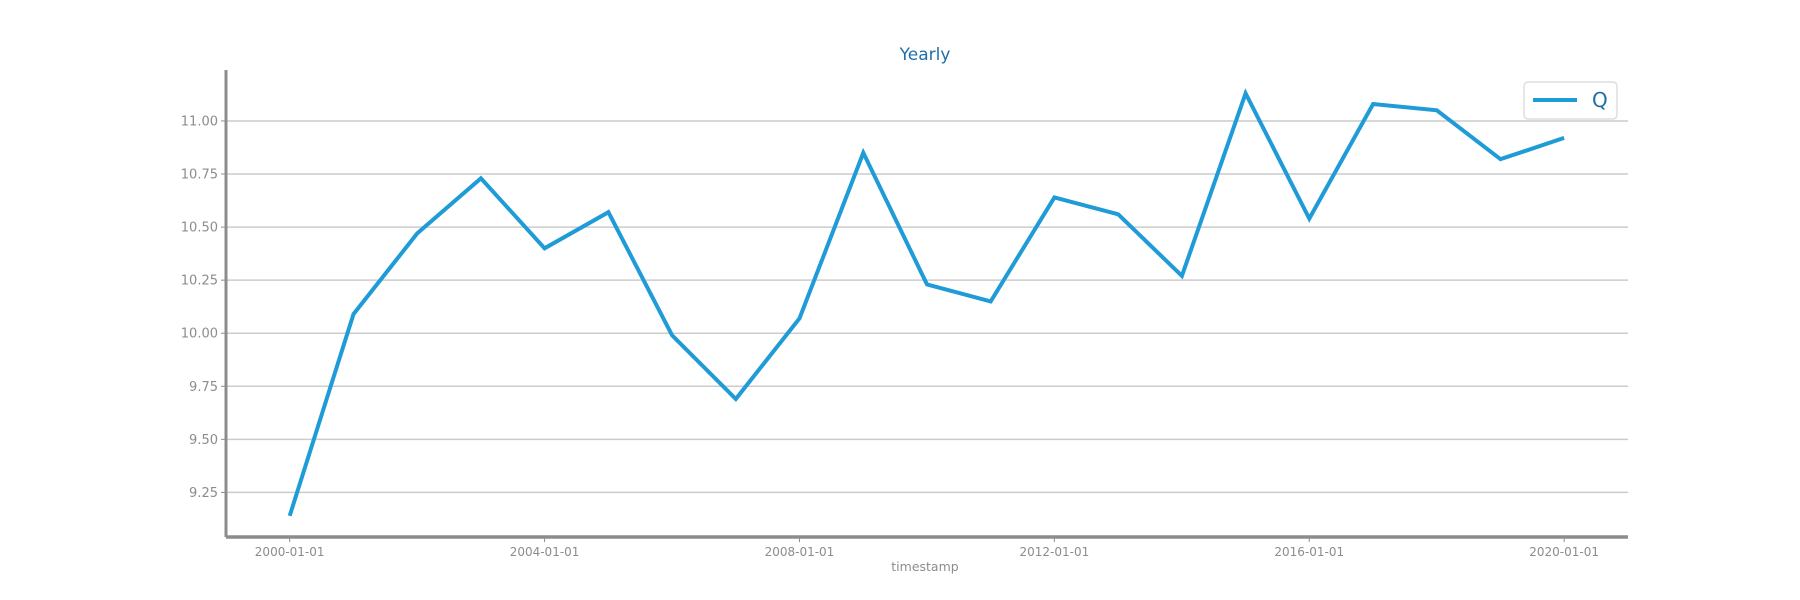  I want to click on x-axis-title: timestamp, so click(924, 566).